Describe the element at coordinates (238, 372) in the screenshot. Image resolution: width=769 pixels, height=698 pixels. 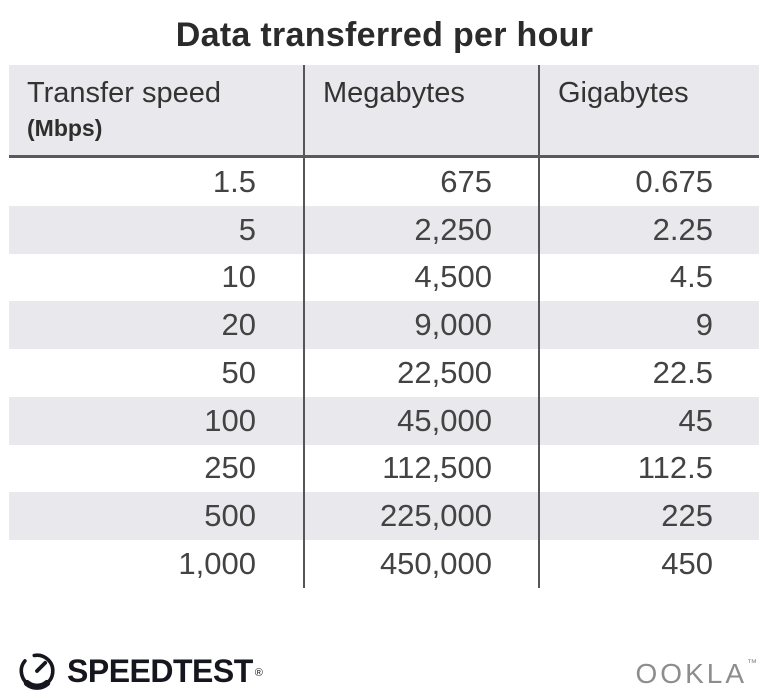
I see `cell-transfer-speed: 50` at that location.